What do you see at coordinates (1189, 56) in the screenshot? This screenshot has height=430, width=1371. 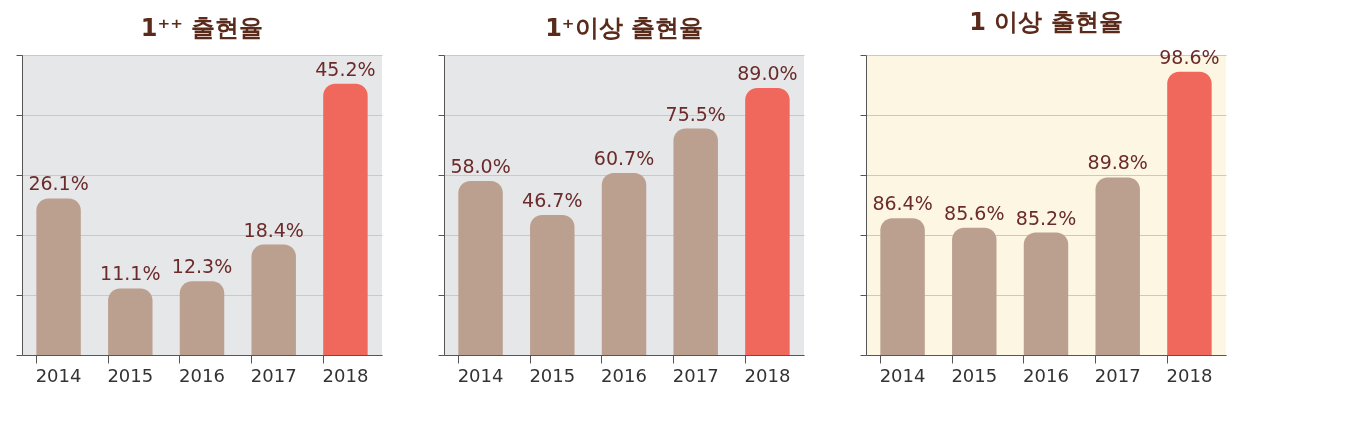 I see `data-label: 98.6%` at bounding box center [1189, 56].